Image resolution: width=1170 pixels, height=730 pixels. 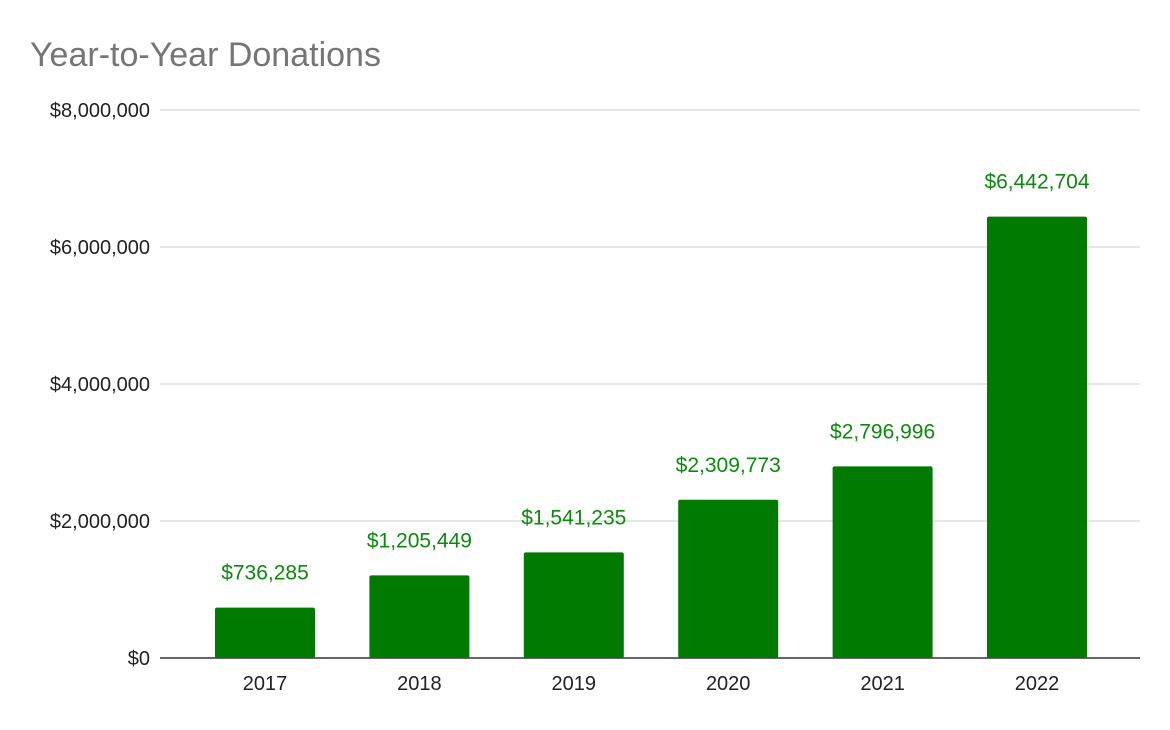 What do you see at coordinates (419, 684) in the screenshot?
I see `x-tick-label: 2018` at bounding box center [419, 684].